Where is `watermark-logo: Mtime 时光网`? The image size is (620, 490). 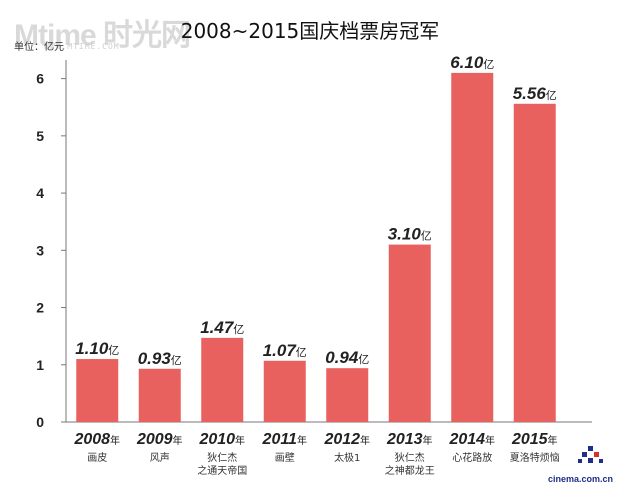 watermark-logo: Mtime 时光网 is located at coordinates (102, 35).